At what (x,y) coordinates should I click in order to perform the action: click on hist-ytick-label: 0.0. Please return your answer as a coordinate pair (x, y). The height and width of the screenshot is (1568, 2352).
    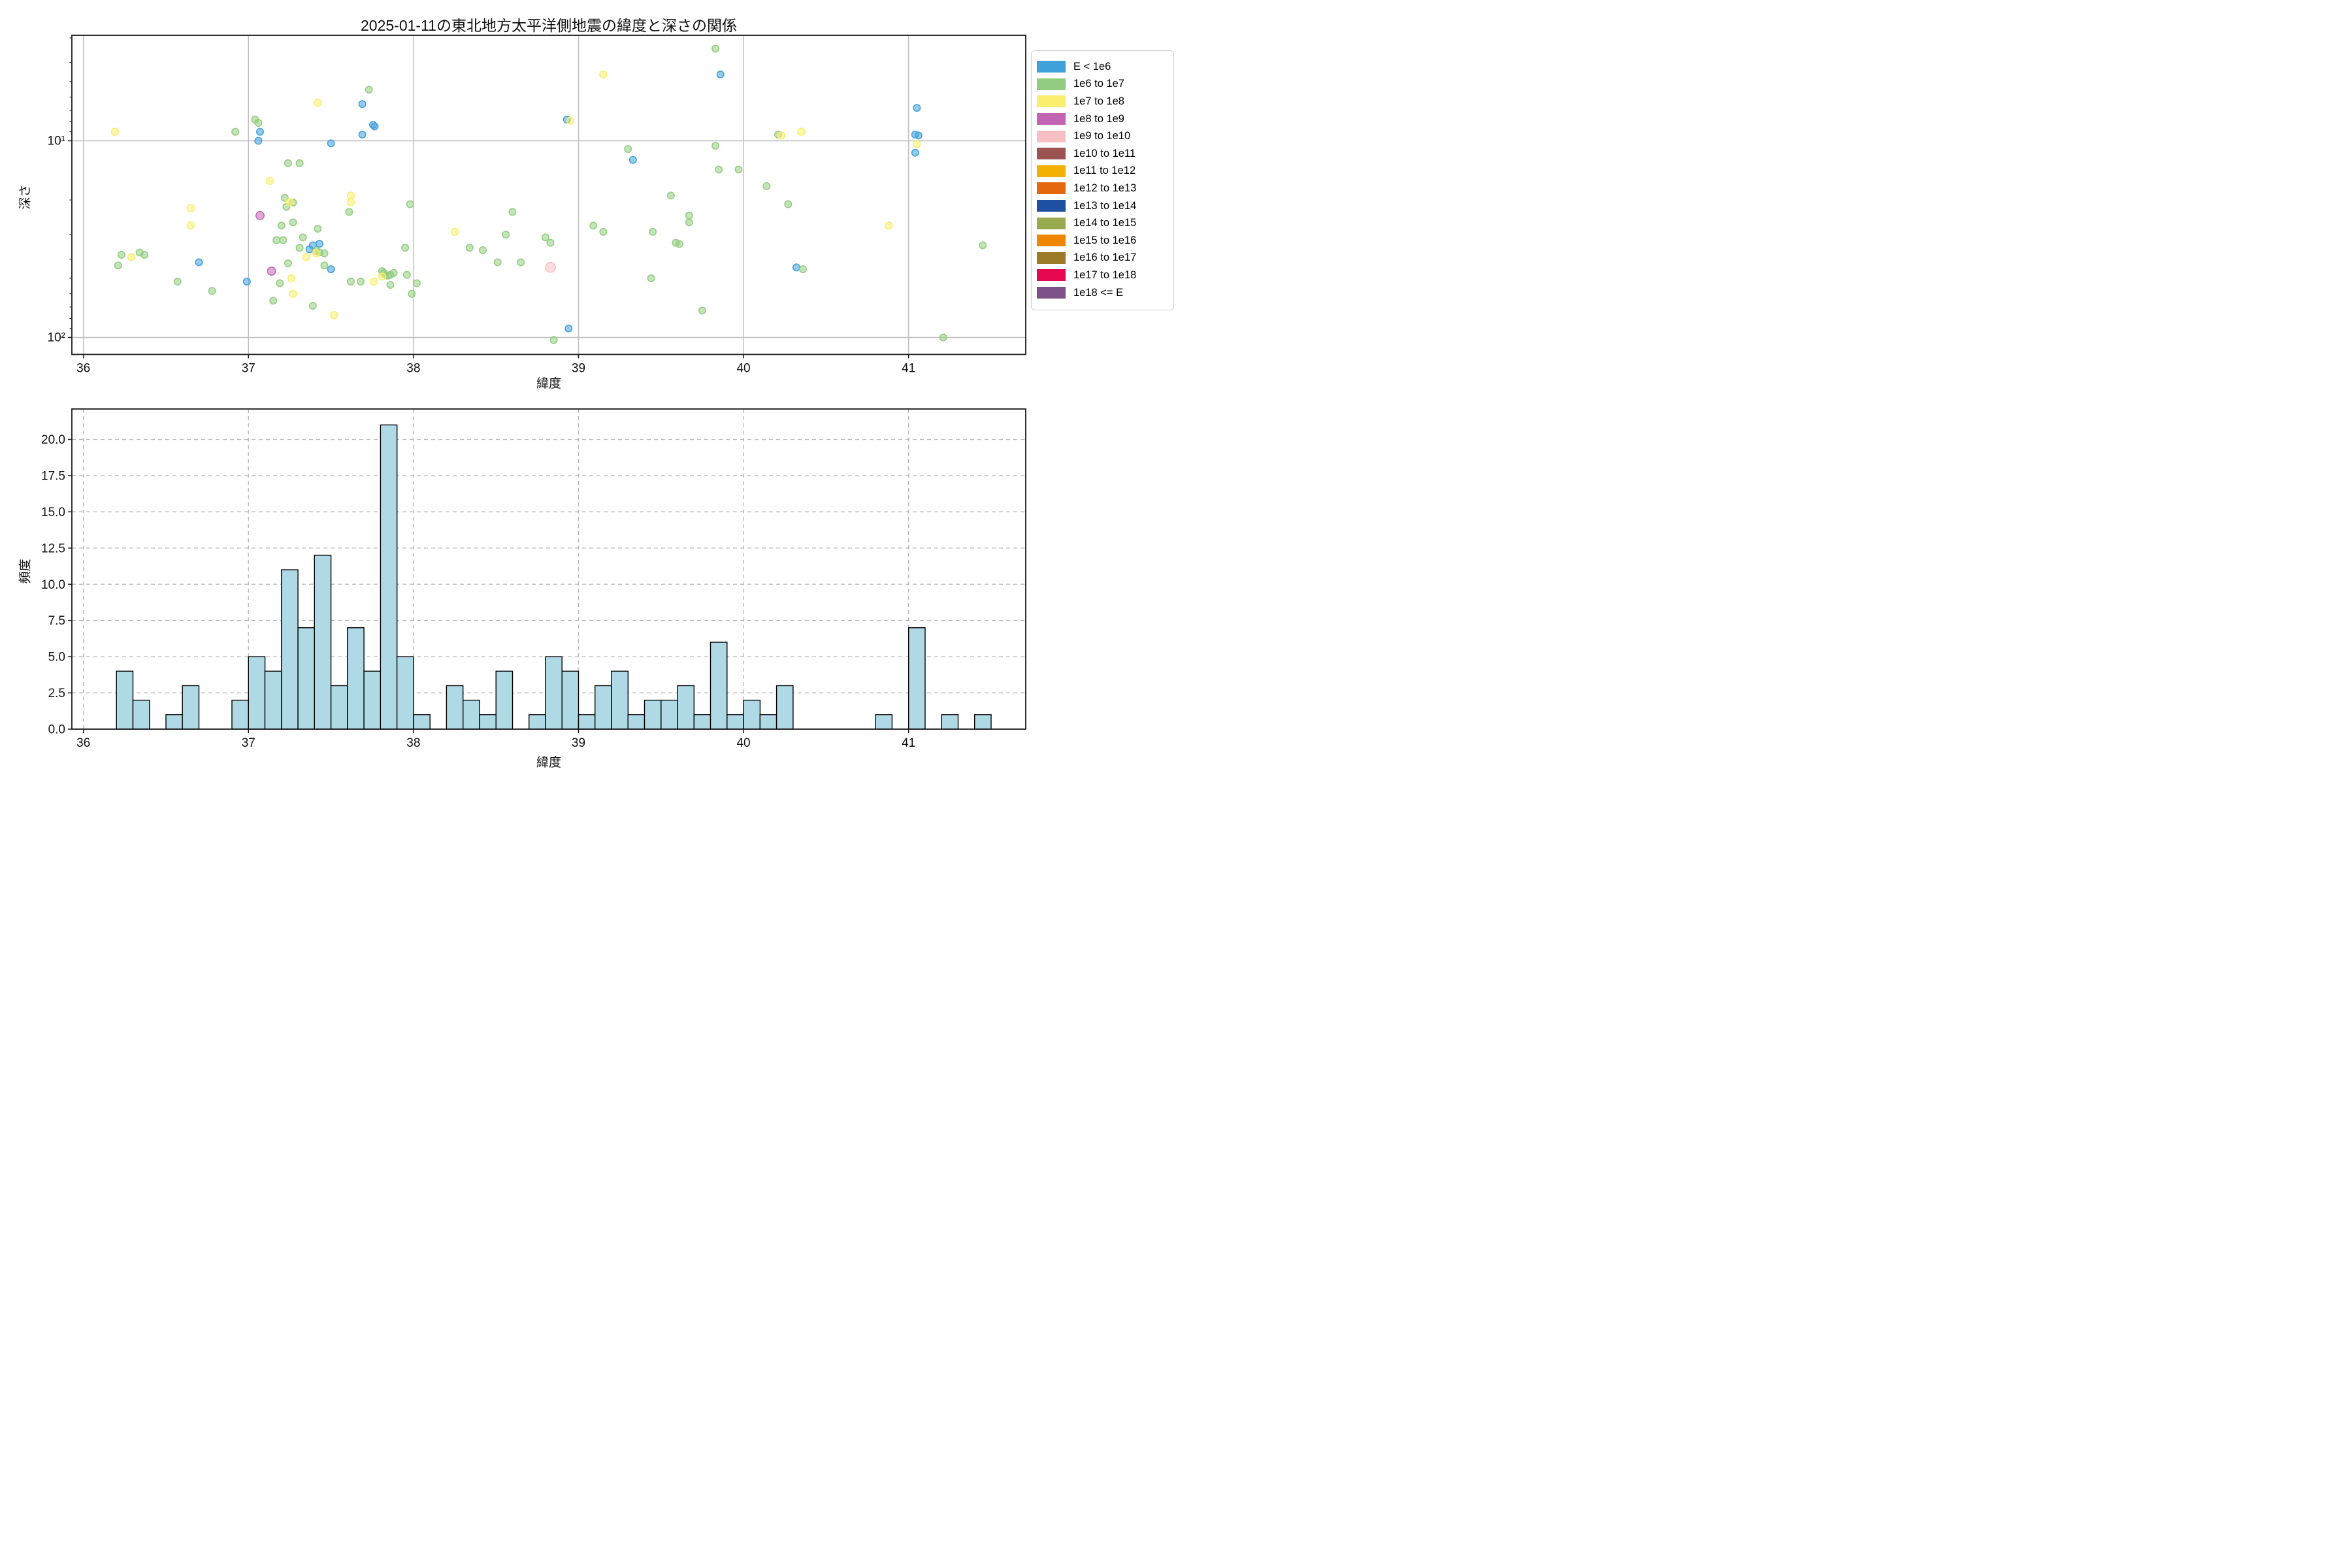
    Looking at the image, I should click on (56, 730).